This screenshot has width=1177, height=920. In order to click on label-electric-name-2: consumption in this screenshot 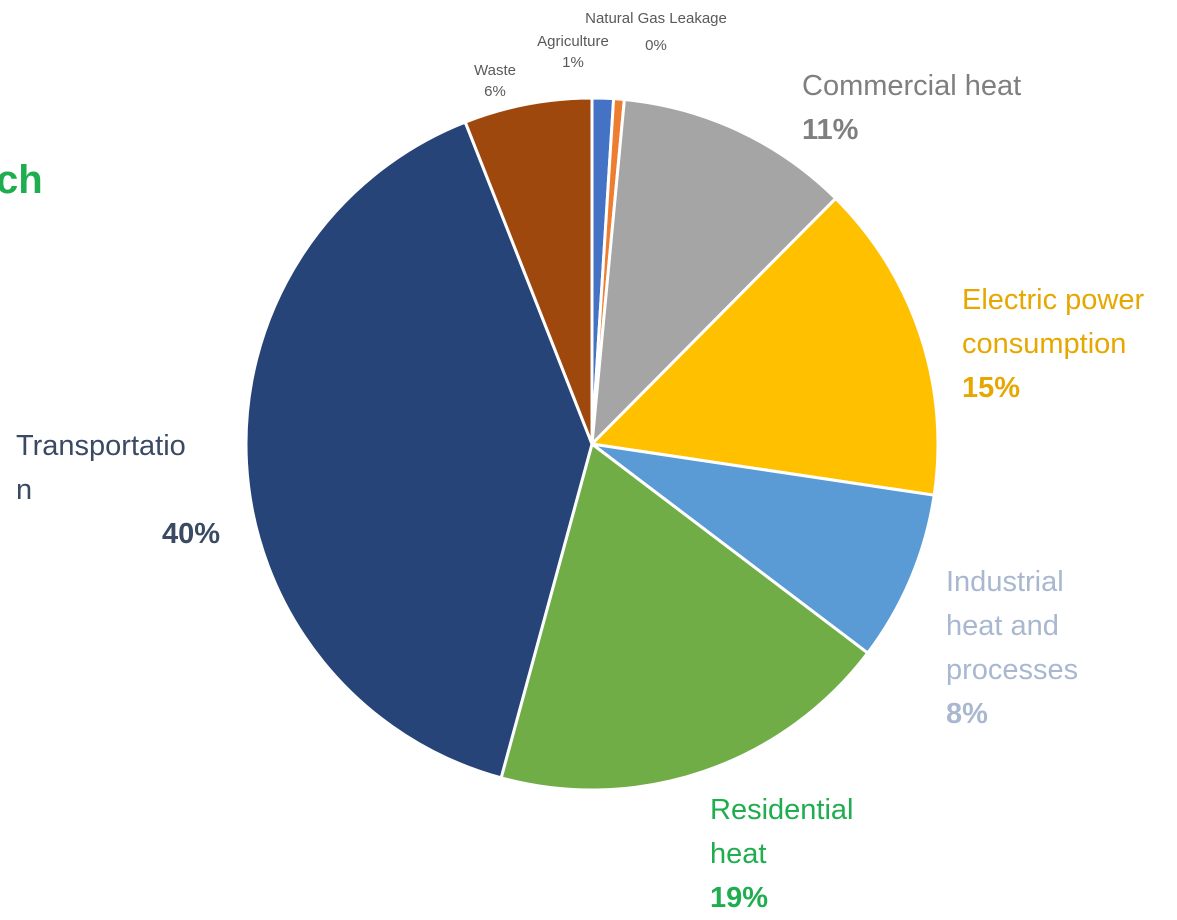, I will do `click(1044, 344)`.